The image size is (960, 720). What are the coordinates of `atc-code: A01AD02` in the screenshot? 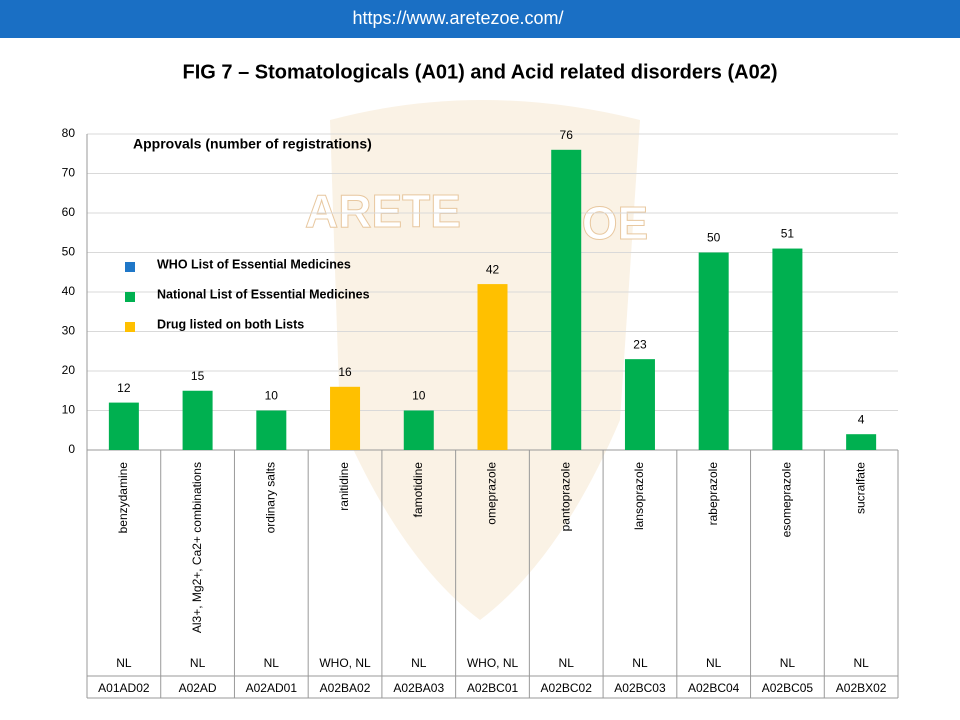 It's located at (124, 688).